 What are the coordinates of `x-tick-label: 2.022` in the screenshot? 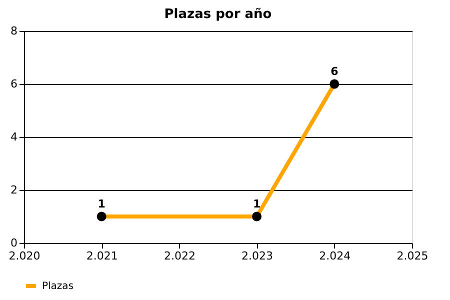 It's located at (180, 256).